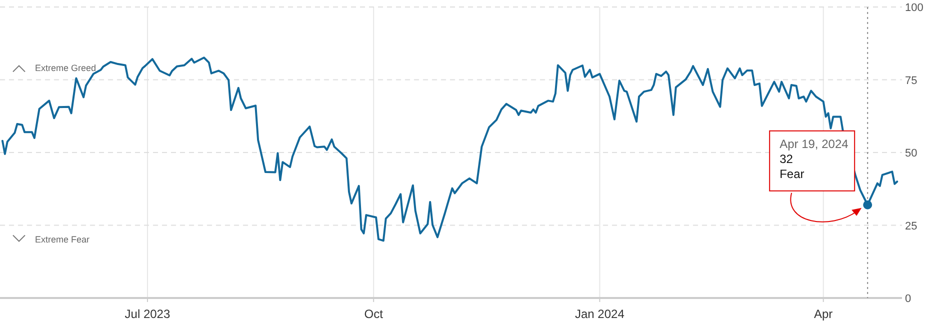 This screenshot has width=926, height=326. I want to click on annotation: Extreme Greed, so click(65, 67).